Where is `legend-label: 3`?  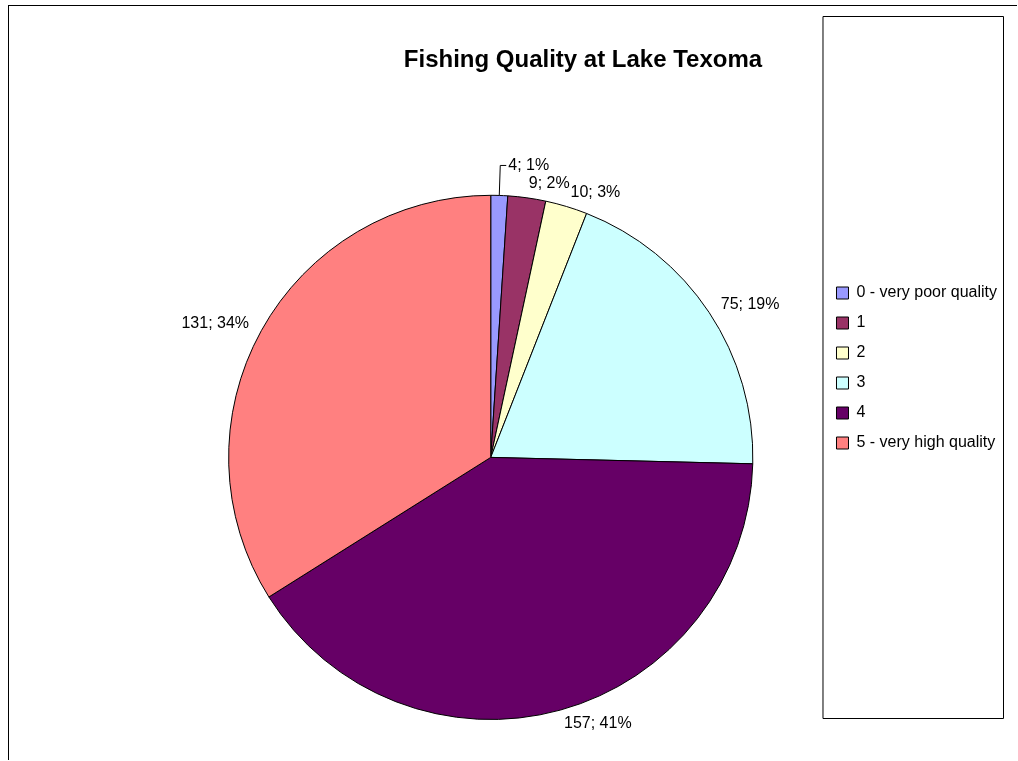 legend-label: 3 is located at coordinates (861, 382).